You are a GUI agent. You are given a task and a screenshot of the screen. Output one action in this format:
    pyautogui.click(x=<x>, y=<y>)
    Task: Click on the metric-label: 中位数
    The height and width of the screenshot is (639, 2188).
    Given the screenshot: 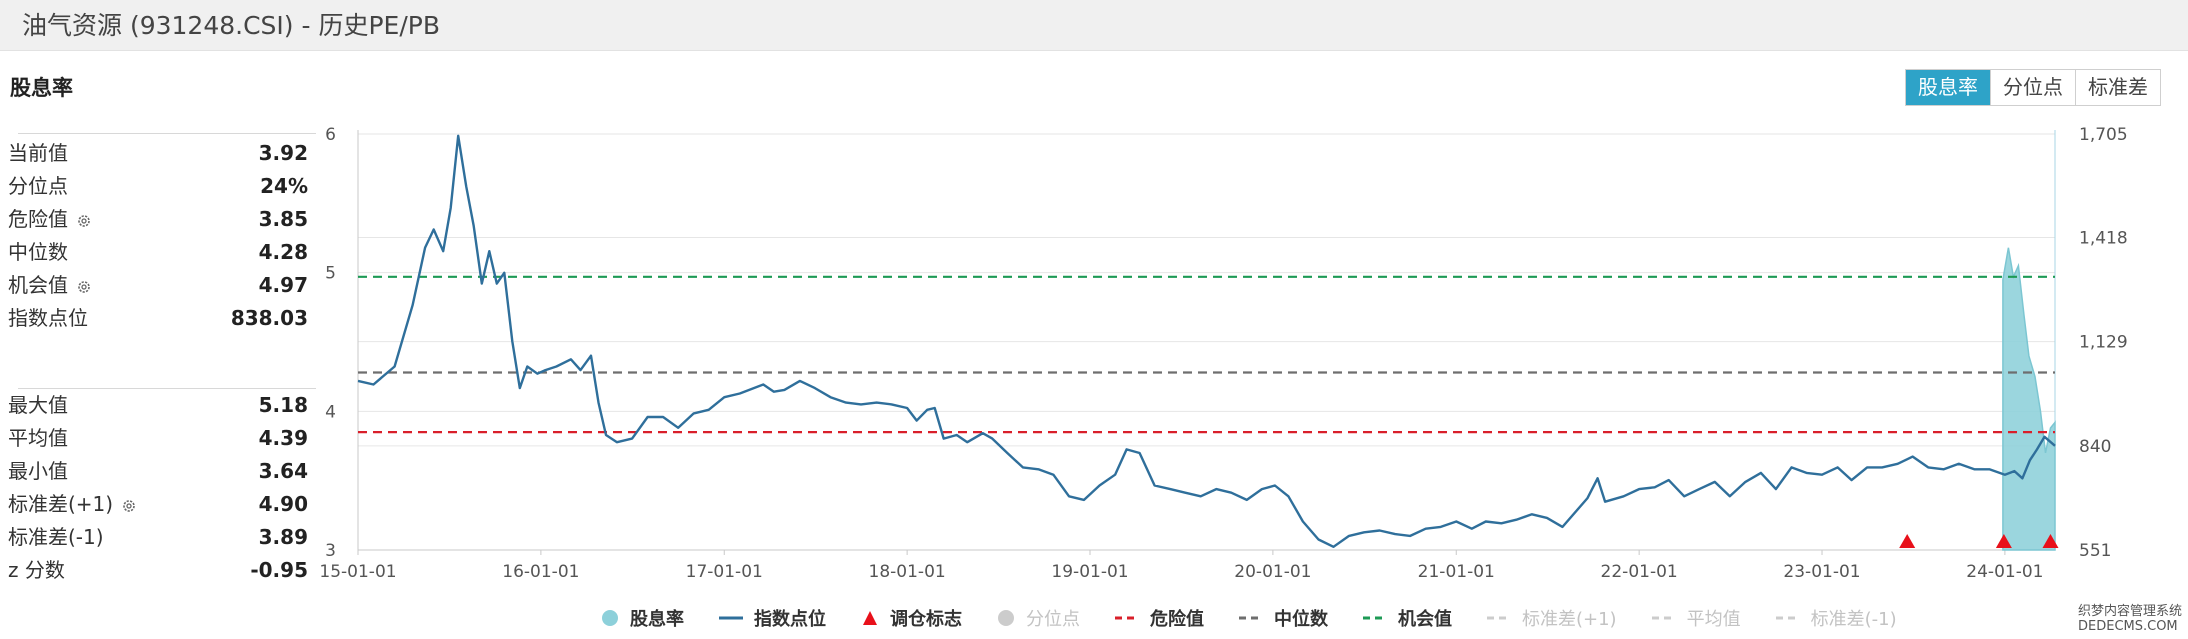 What is the action you would take?
    pyautogui.click(x=38, y=252)
    